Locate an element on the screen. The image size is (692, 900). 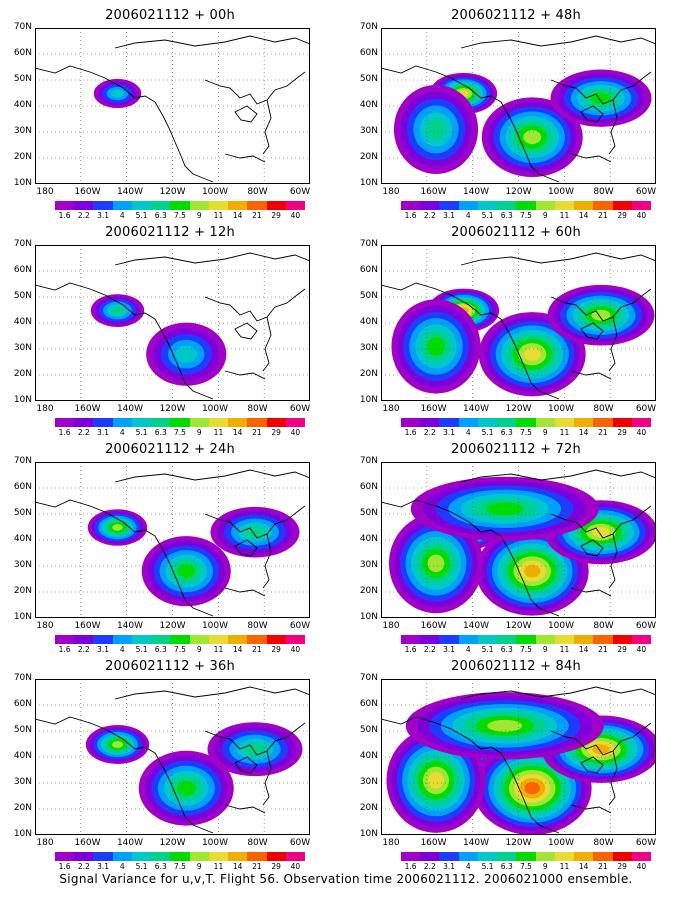
x-tick-label: 60W is located at coordinates (300, 626).